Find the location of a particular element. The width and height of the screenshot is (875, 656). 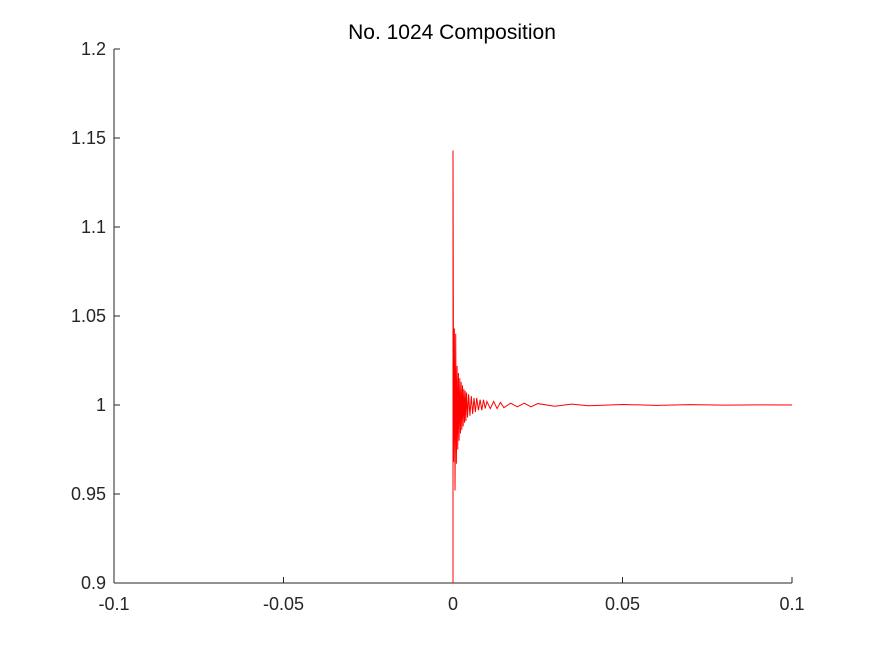

x-tick-label: 0.1 is located at coordinates (791, 604).